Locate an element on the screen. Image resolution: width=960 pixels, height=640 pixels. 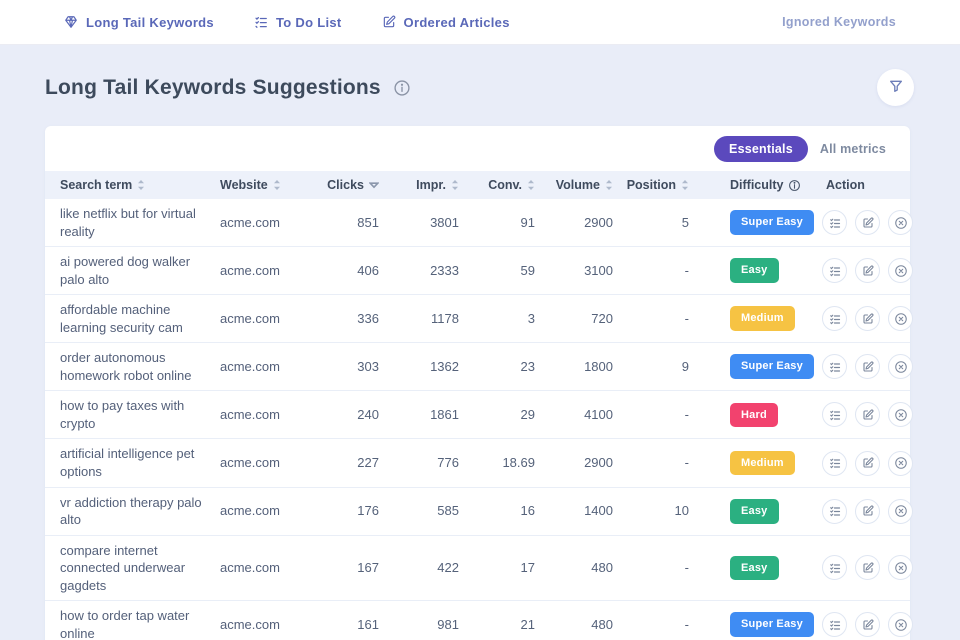
col-action: Action is located at coordinates (856, 185).